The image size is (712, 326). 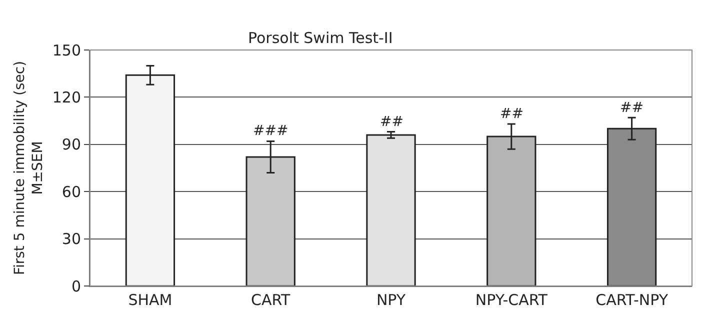 I want to click on y-axis-title: First 5 minute immobility (sec) M±SEM, so click(x=29, y=168).